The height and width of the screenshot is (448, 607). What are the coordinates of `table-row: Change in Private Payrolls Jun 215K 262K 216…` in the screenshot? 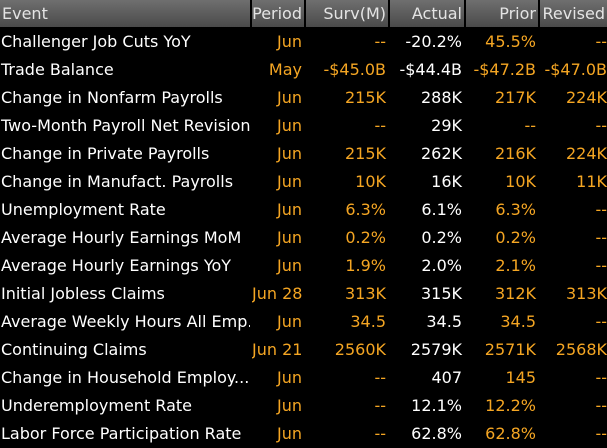 It's located at (303, 154).